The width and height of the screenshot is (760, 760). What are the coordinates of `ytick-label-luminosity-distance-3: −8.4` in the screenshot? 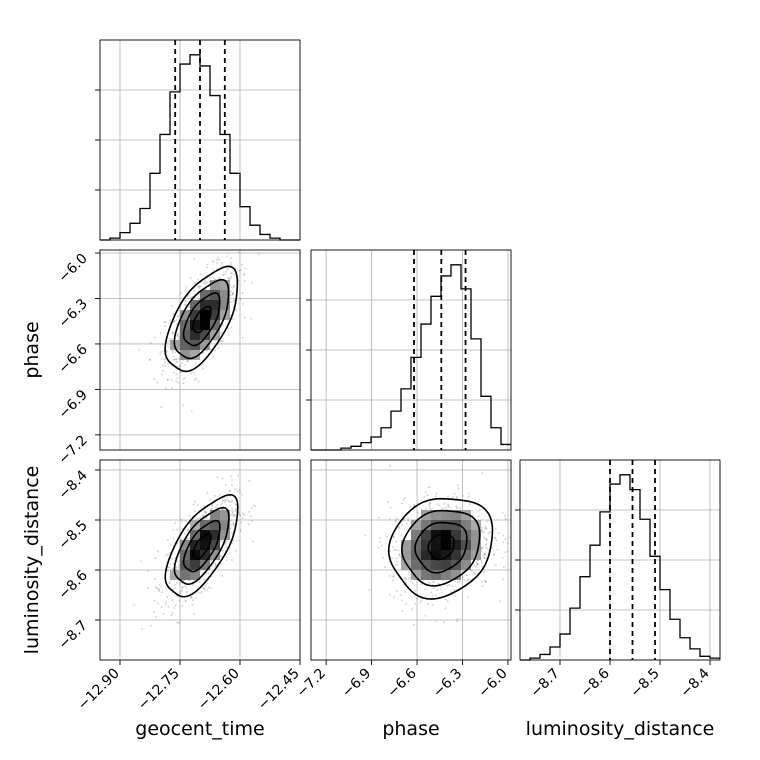 It's located at (72, 484).